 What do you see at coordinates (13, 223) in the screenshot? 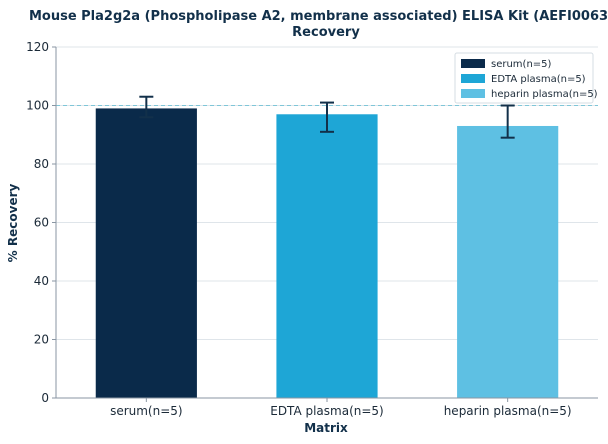
I see `y-axis-label: % Recovery` at bounding box center [13, 223].